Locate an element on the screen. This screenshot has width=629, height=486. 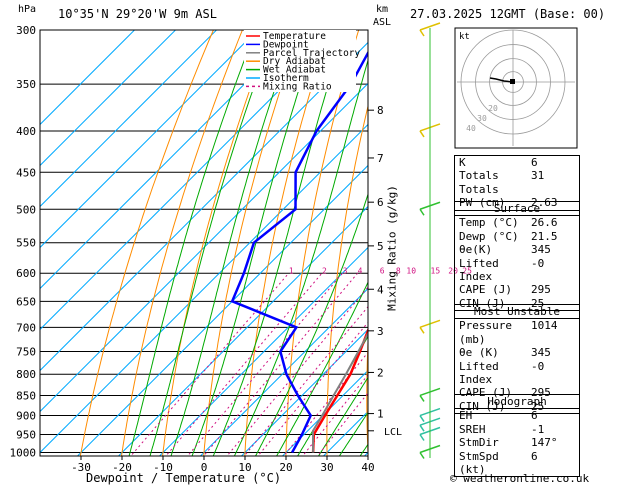
datetime-title: 27.03.2025 12GMT (Base: 00) is located at coordinates (508, 14).